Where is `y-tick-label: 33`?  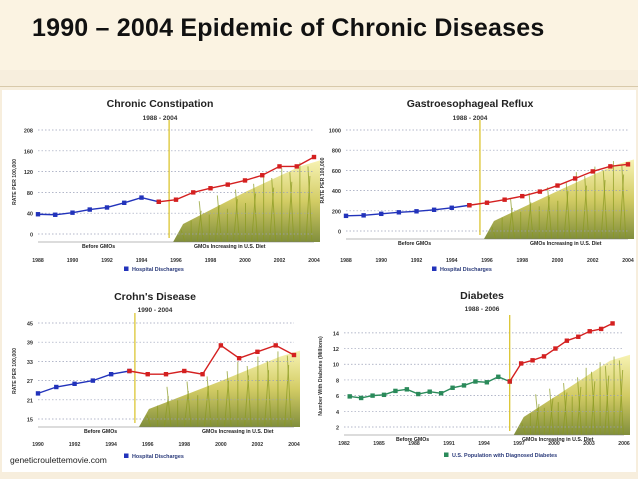 y-tick-label: 33 is located at coordinates (30, 363).